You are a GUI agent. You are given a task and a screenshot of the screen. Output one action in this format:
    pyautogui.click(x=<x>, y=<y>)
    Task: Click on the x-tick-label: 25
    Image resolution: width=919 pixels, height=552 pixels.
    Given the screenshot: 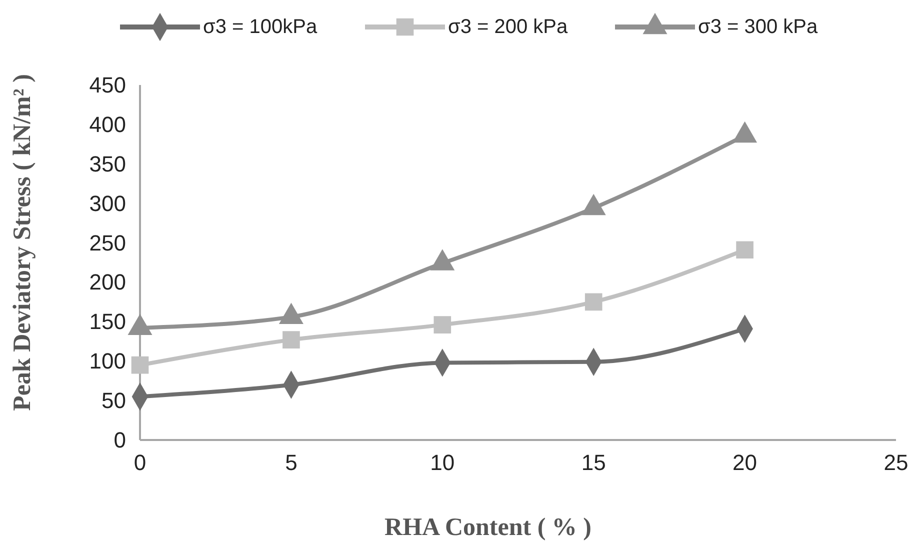 What is the action you would take?
    pyautogui.click(x=896, y=462)
    